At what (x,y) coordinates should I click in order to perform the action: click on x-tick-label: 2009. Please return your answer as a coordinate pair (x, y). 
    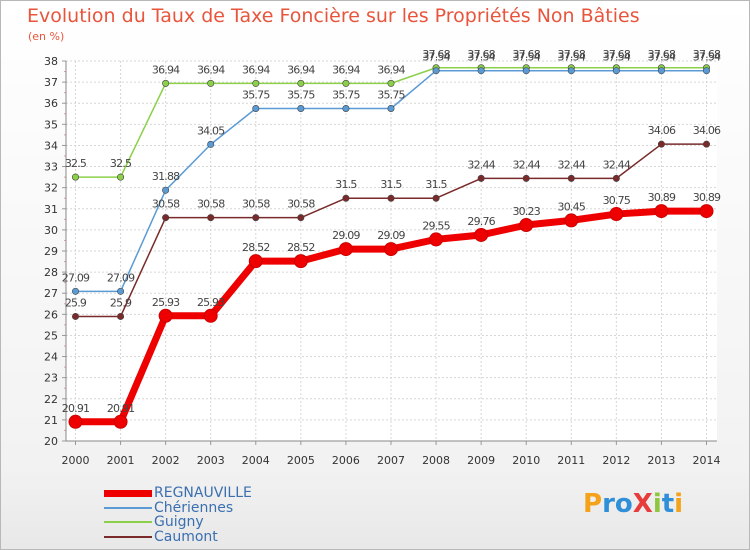
    Looking at the image, I should click on (481, 460).